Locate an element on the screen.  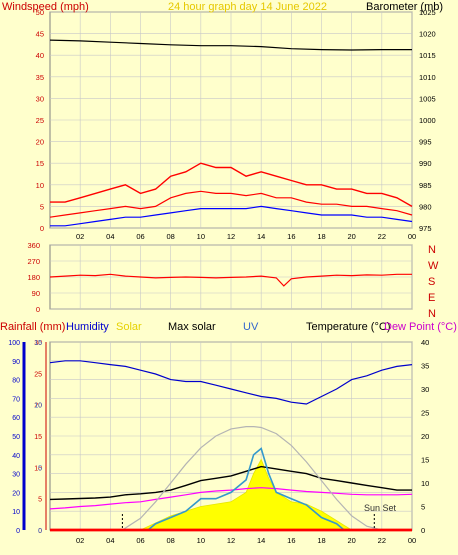
solar-label: Solar is located at coordinates (129, 327).